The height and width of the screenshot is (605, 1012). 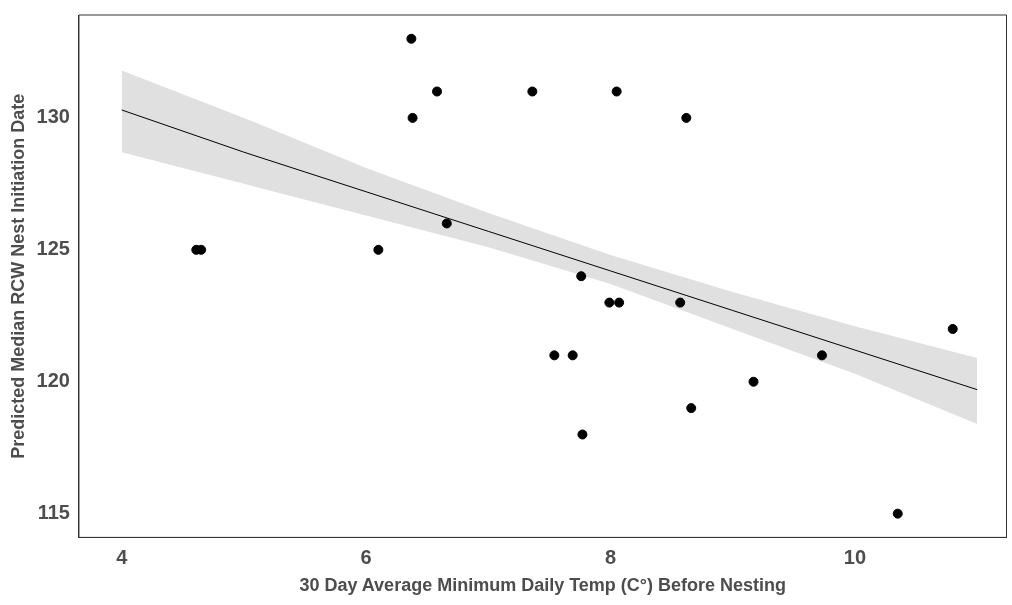 I want to click on y-tick-label: 125, so click(x=53, y=248).